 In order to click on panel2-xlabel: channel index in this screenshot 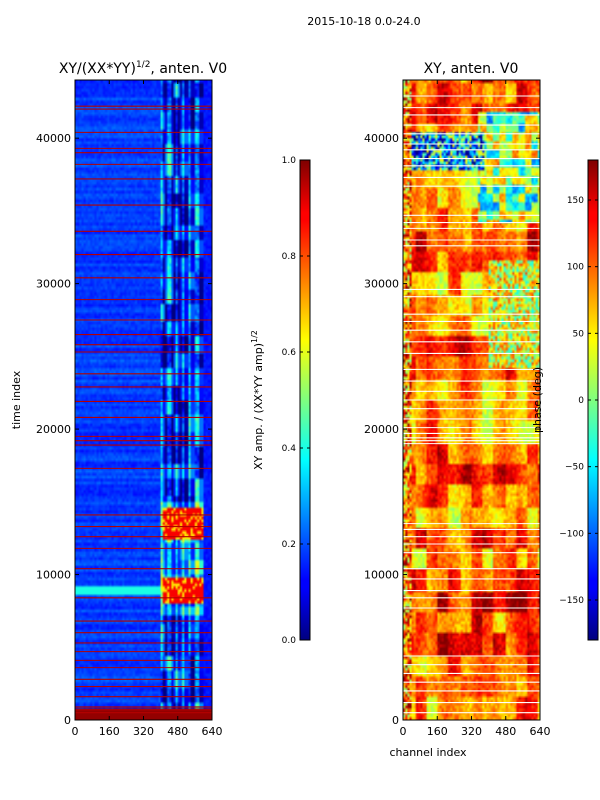, I will do `click(428, 752)`.